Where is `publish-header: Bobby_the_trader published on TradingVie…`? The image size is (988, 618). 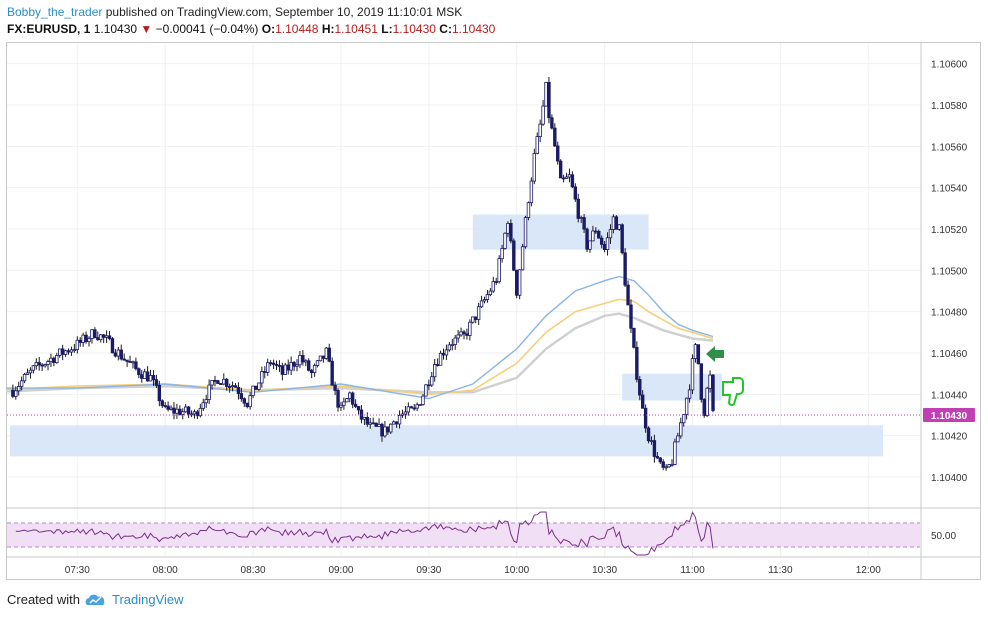 publish-header: Bobby_the_trader published on TradingVie… is located at coordinates (234, 12).